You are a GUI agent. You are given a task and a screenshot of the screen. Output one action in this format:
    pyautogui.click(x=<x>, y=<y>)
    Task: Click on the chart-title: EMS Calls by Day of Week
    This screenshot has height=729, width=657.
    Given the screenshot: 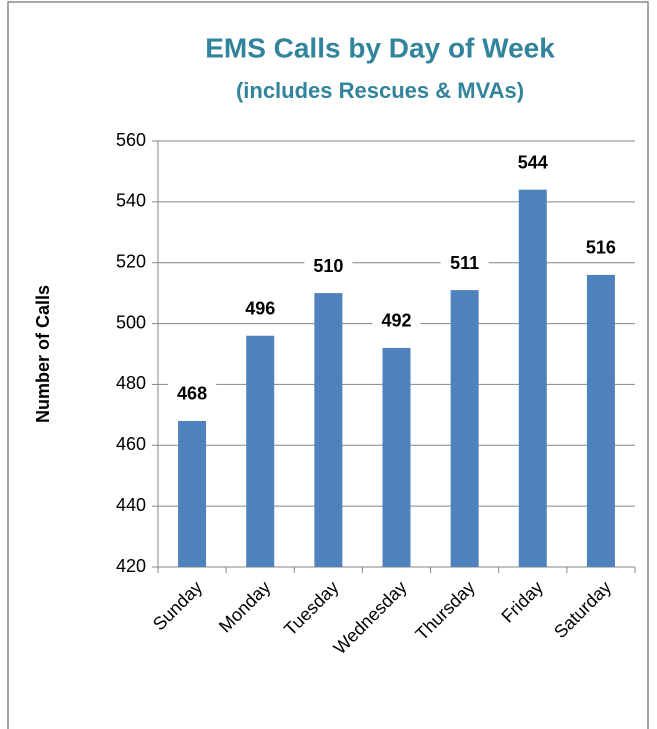 What is the action you would take?
    pyautogui.click(x=380, y=47)
    